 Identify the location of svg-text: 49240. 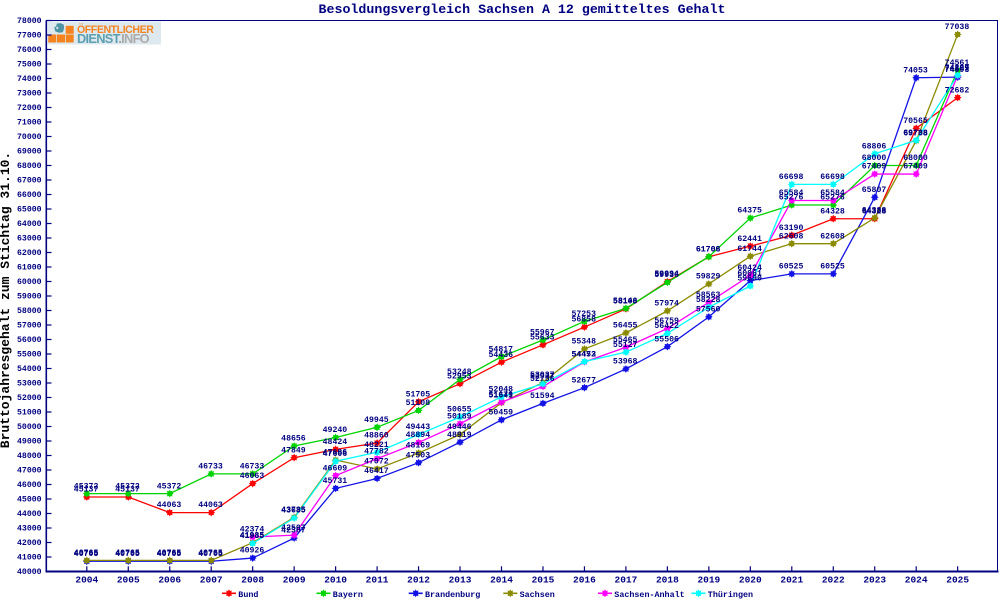
(335, 430).